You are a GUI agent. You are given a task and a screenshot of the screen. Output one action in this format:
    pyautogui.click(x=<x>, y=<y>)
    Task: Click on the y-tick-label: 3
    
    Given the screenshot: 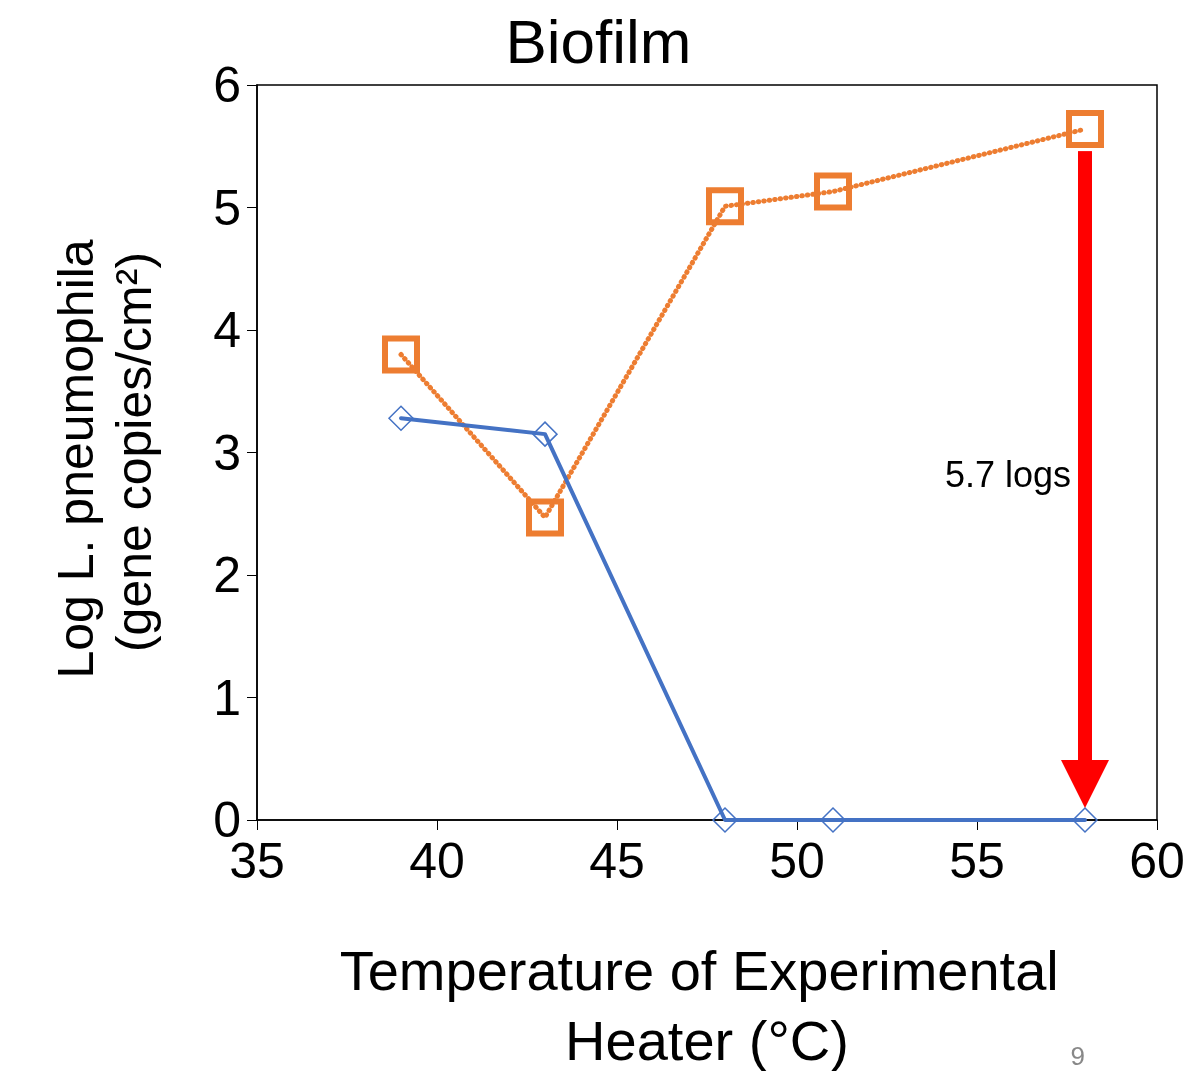 What is the action you would take?
    pyautogui.click(x=227, y=452)
    